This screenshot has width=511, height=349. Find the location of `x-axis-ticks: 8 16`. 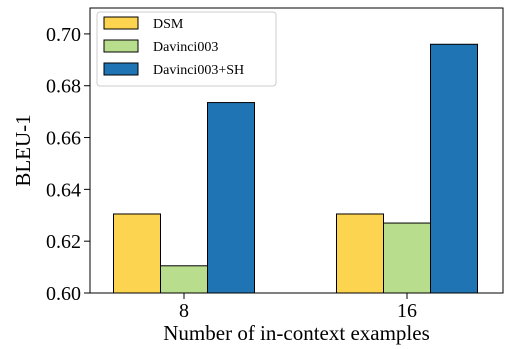

x-axis-ticks: 8 16 is located at coordinates (298, 307).